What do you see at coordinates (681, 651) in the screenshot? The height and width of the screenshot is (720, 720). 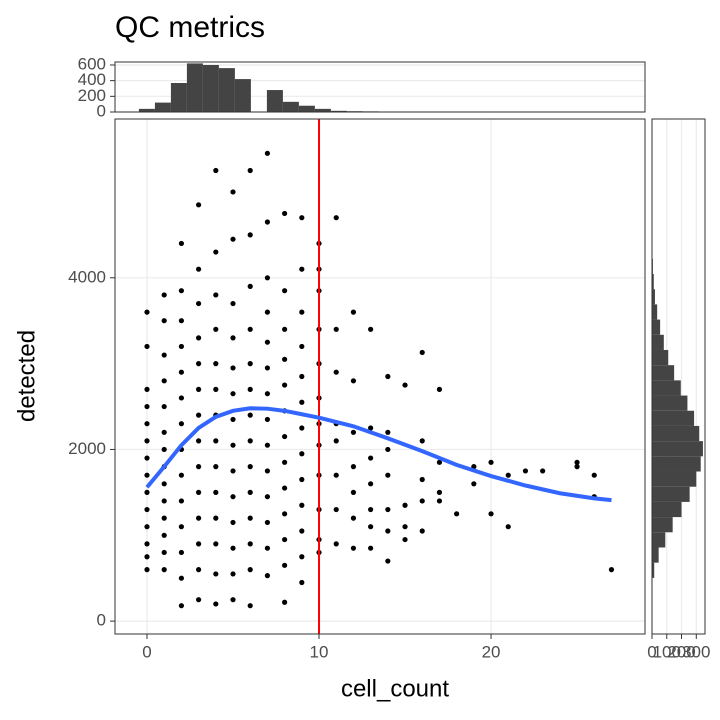 I see `x-tick-label: 200` at bounding box center [681, 651].